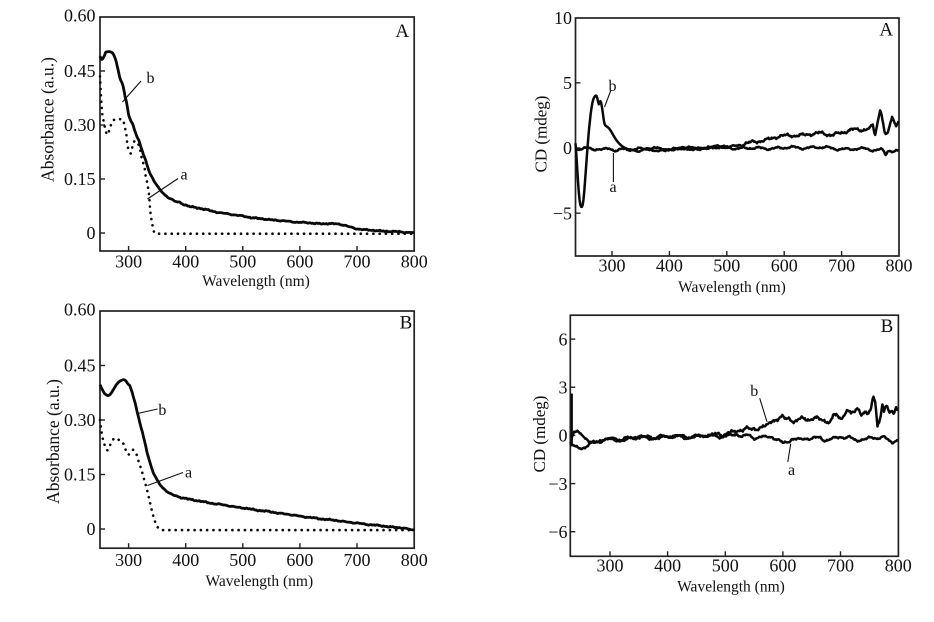 The image size is (934, 622). I want to click on svg-text: 3, so click(563, 387).